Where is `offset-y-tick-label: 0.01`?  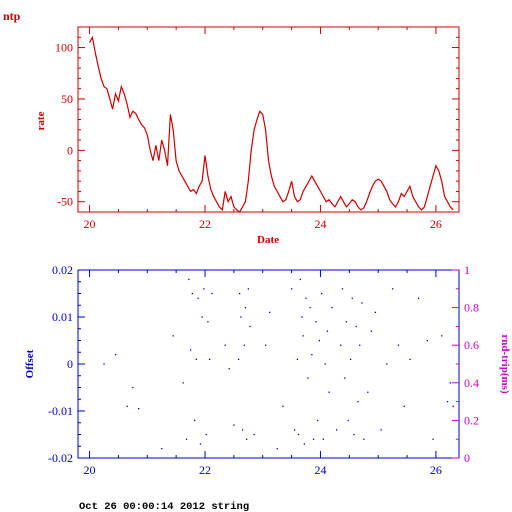 offset-y-tick-label: 0.01 is located at coordinates (62, 317).